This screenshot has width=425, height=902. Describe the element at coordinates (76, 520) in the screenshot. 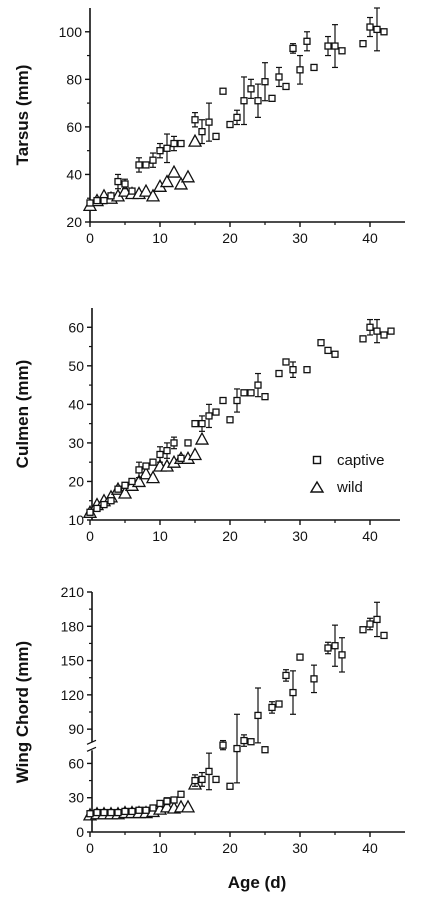

I see `y-tick-label: 10` at that location.